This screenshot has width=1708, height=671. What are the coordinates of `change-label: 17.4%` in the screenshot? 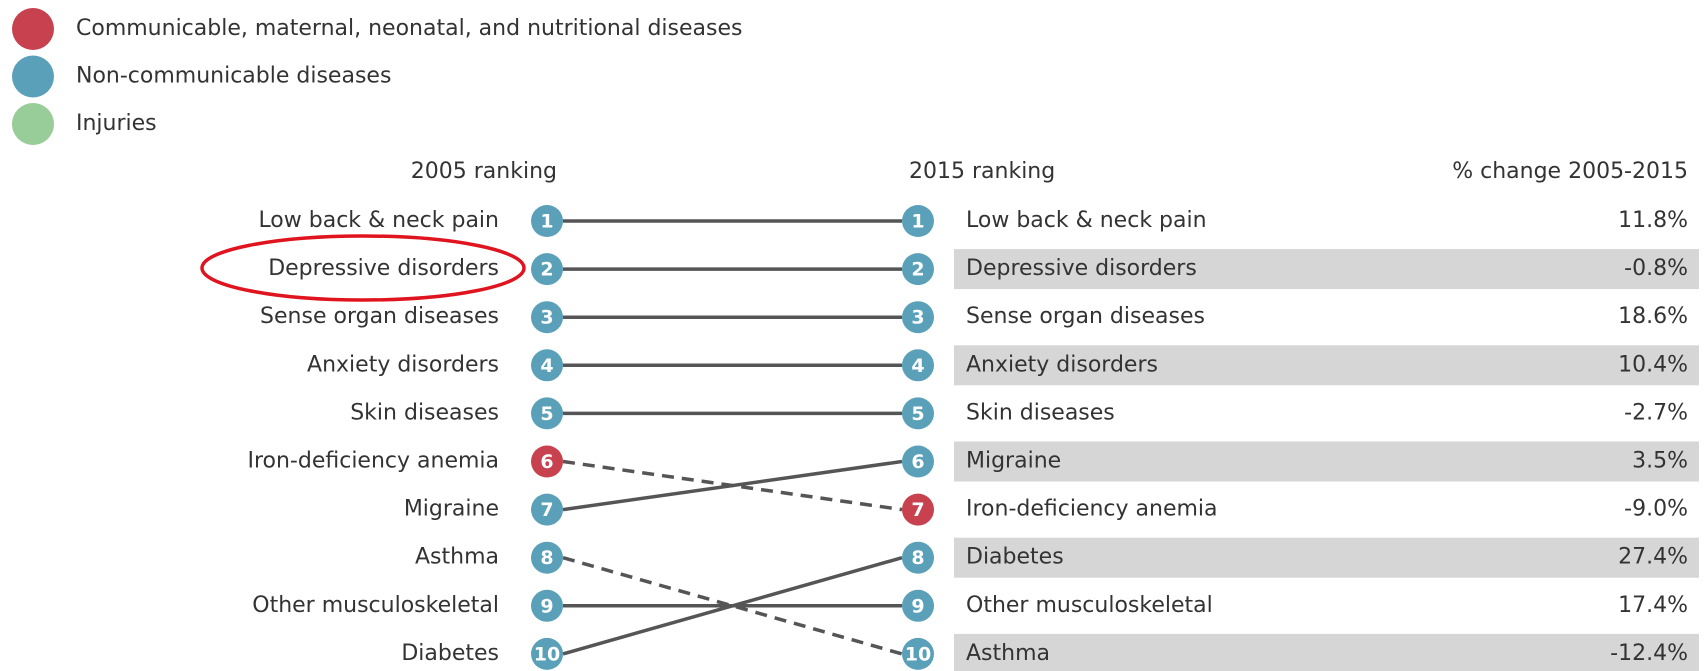 It's located at (1653, 605).